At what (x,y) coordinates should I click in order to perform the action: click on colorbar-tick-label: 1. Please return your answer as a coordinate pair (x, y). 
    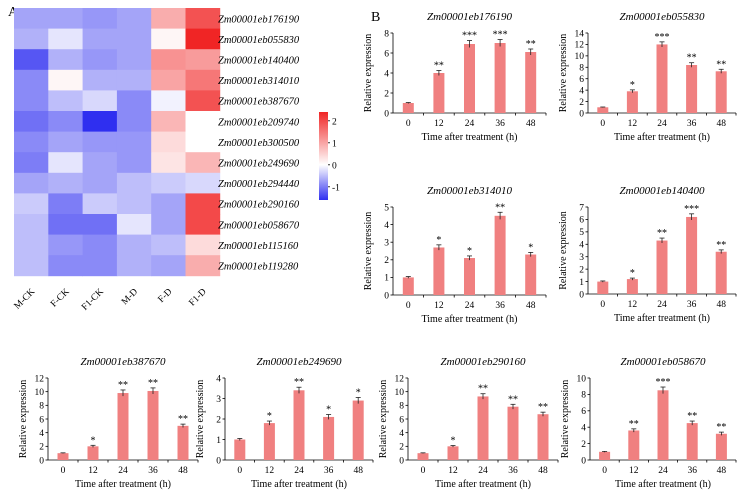
    Looking at the image, I should click on (334, 144).